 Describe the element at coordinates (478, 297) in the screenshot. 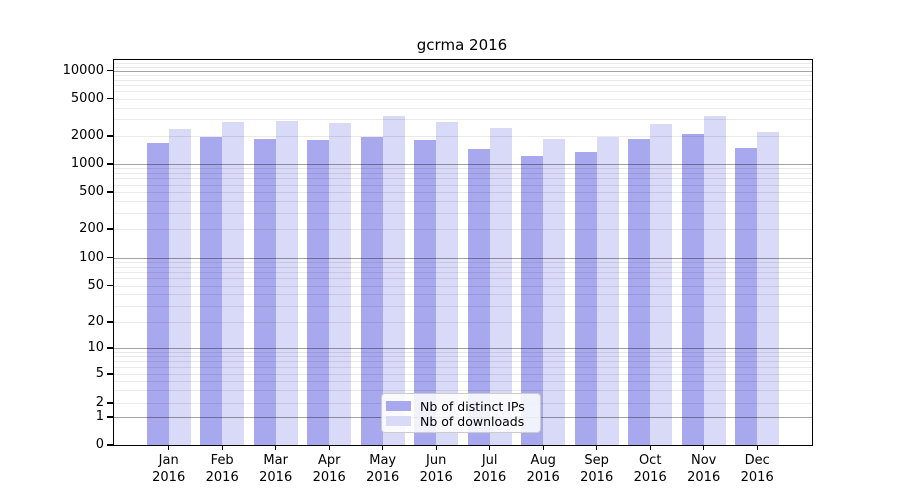

I see `bar-distinct-ips-jul` at that location.